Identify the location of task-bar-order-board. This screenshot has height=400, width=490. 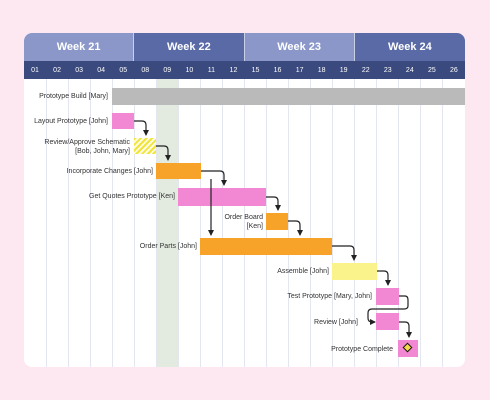
(277, 221).